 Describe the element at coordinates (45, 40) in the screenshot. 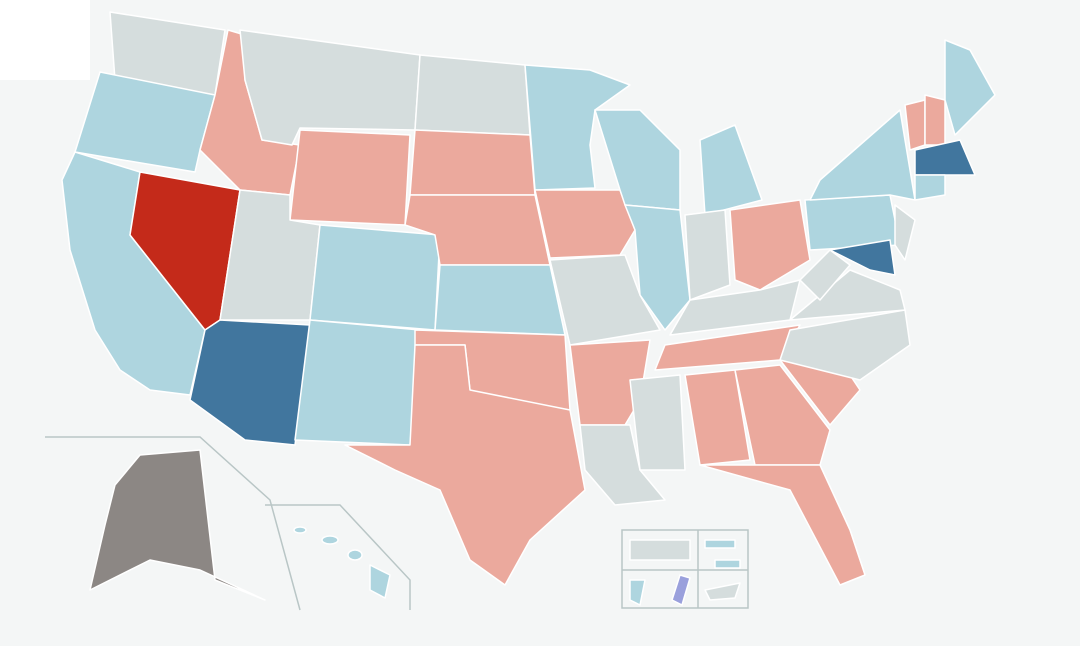

I see `blank-corner` at that location.